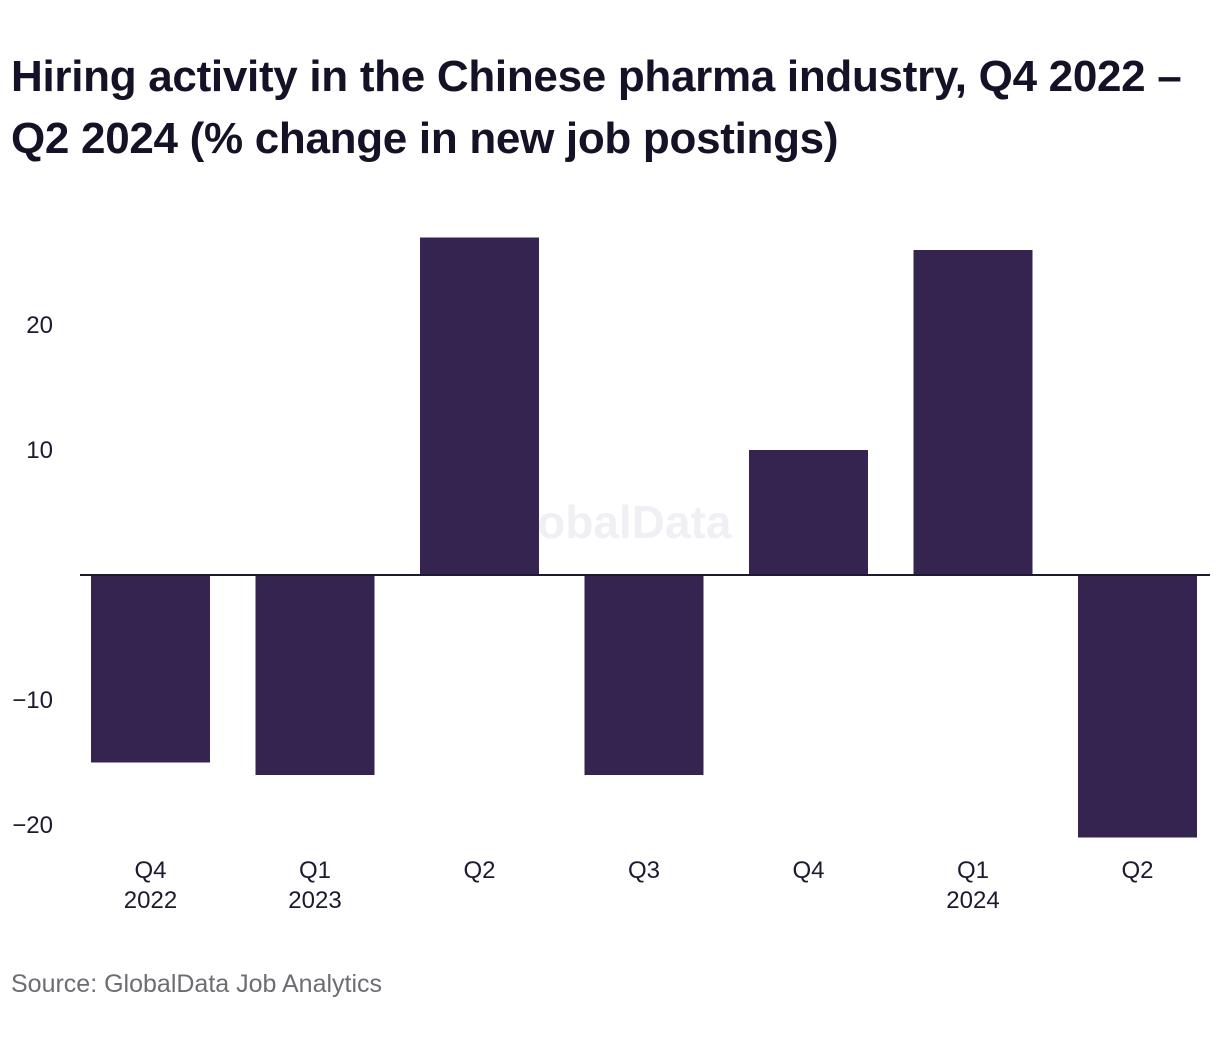  I want to click on x-tick-quarter: Q3, so click(644, 870).